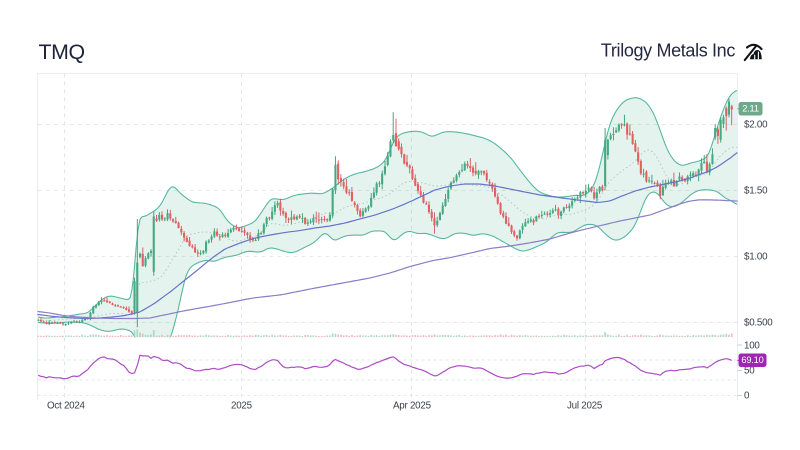 The height and width of the screenshot is (450, 800). What do you see at coordinates (750, 109) in the screenshot?
I see `svg-text: 2.11` at bounding box center [750, 109].